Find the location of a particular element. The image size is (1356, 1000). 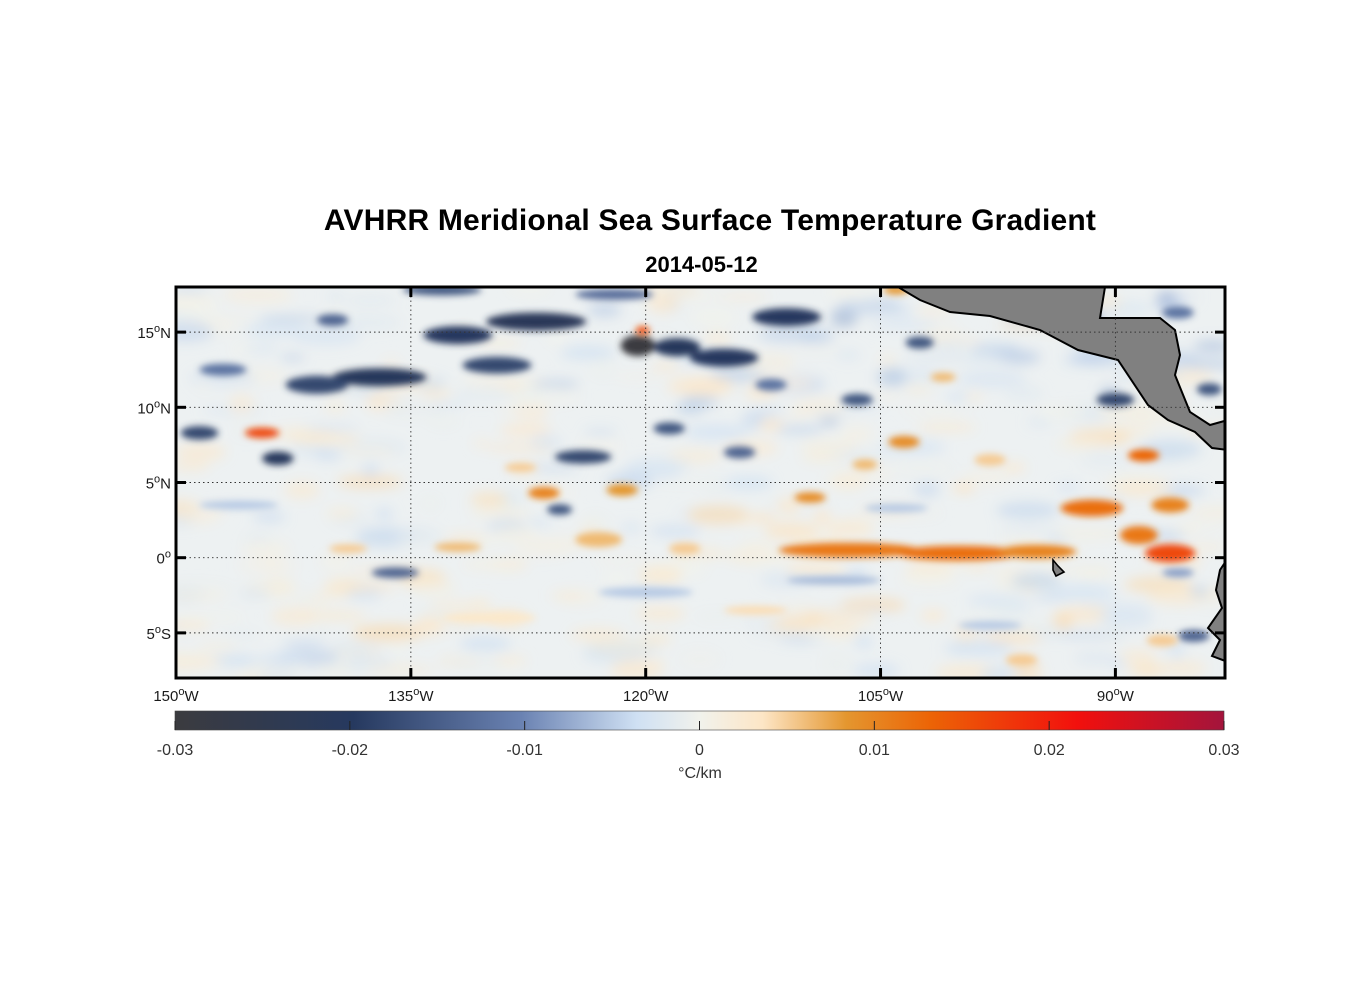

central-america-land is located at coordinates (1060, 369).